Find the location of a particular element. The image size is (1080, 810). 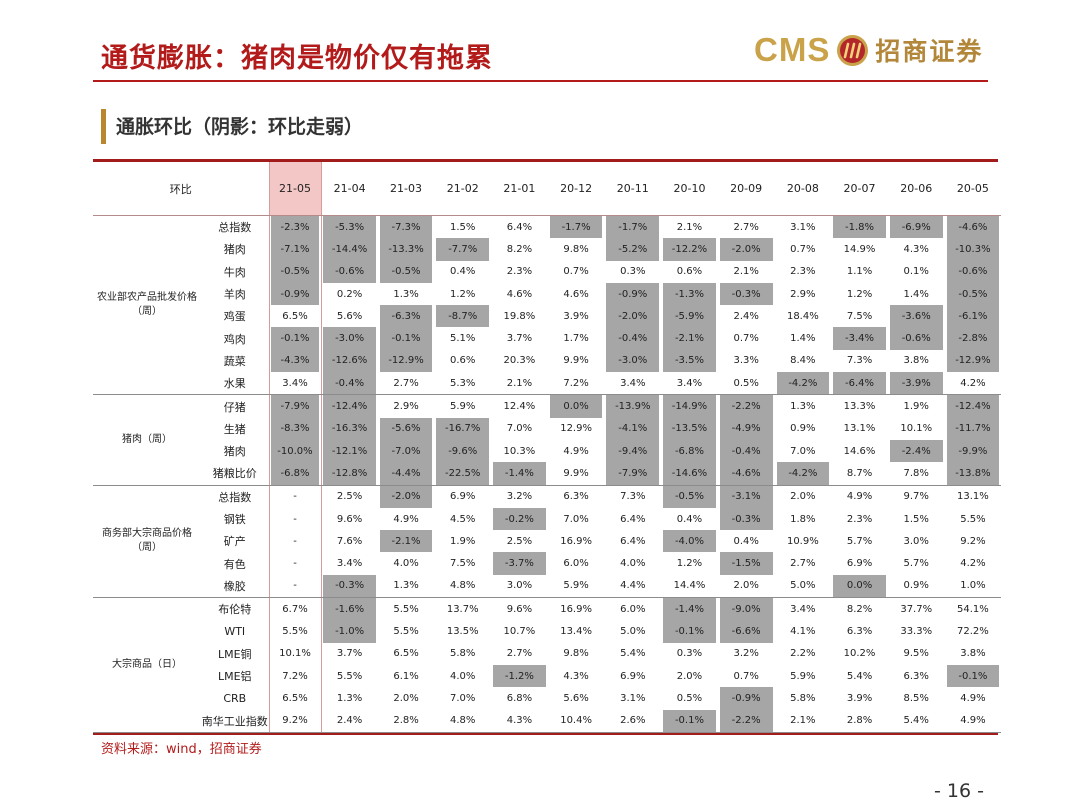

value-cell: 4.8% is located at coordinates (463, 586).